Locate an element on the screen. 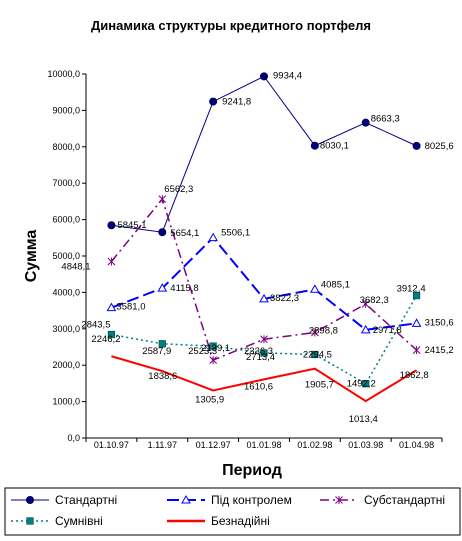 The height and width of the screenshot is (541, 462). x-tick-label: 01.12.97 is located at coordinates (213, 445).